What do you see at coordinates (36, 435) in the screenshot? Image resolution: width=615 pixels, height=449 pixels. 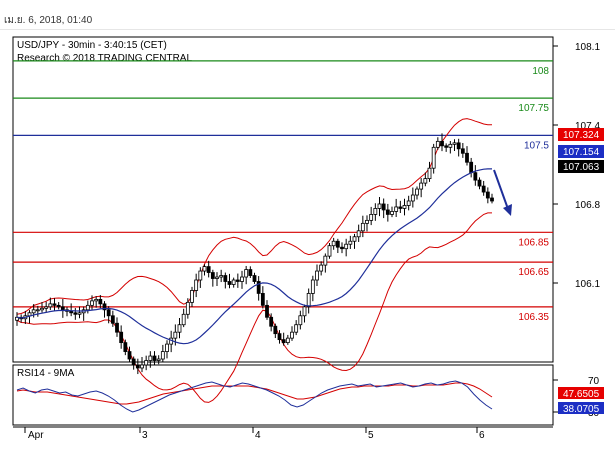 I see `x-tick: Apr` at bounding box center [36, 435].